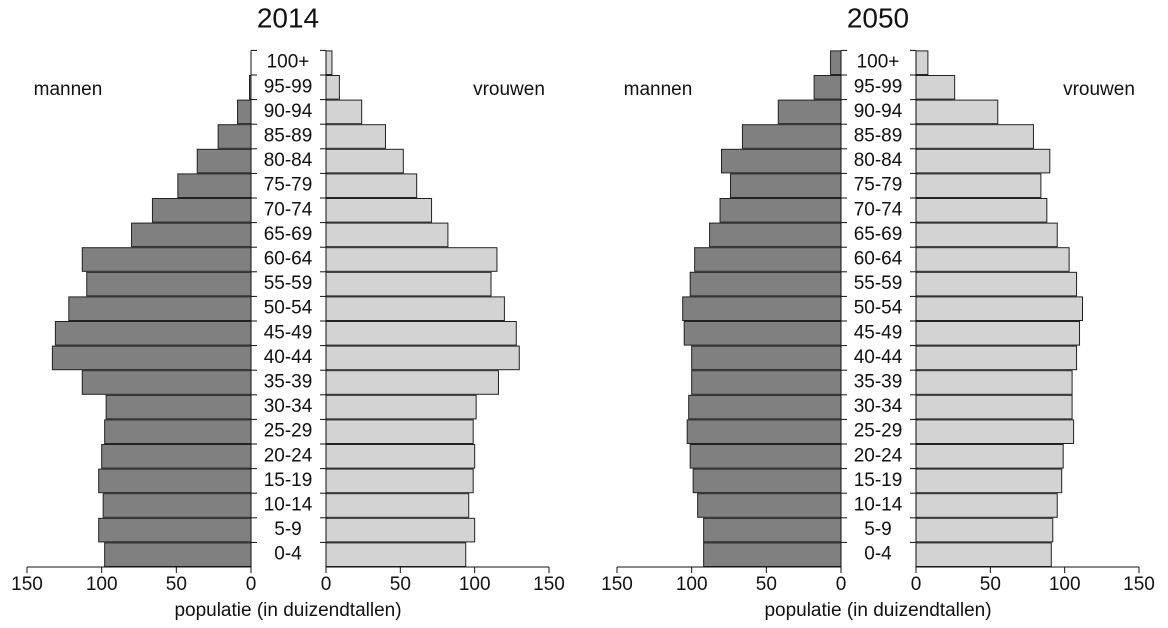 This screenshot has width=1168, height=628. I want to click on chart-title: 2050, so click(878, 17).